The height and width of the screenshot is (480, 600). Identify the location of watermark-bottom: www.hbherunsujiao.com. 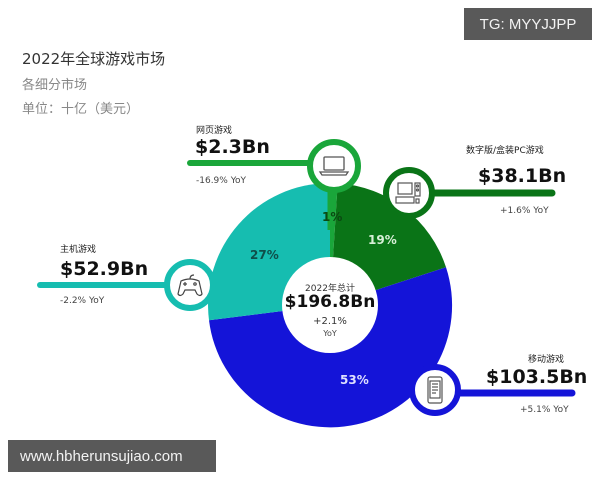
(112, 456).